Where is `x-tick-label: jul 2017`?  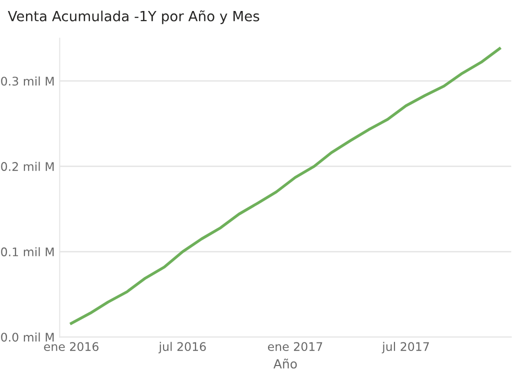 x-tick-label: jul 2017 is located at coordinates (405, 348).